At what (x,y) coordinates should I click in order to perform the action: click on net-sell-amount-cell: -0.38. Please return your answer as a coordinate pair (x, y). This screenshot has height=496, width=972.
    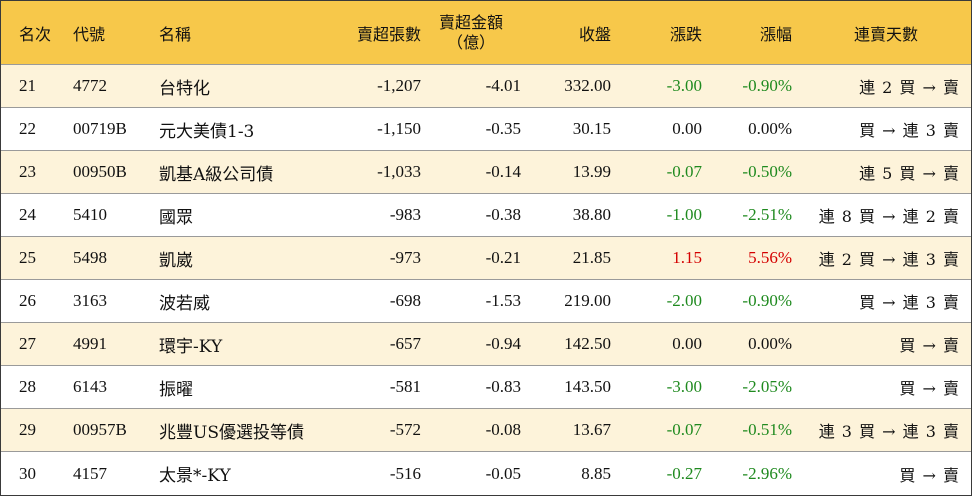
    Looking at the image, I should click on (503, 214).